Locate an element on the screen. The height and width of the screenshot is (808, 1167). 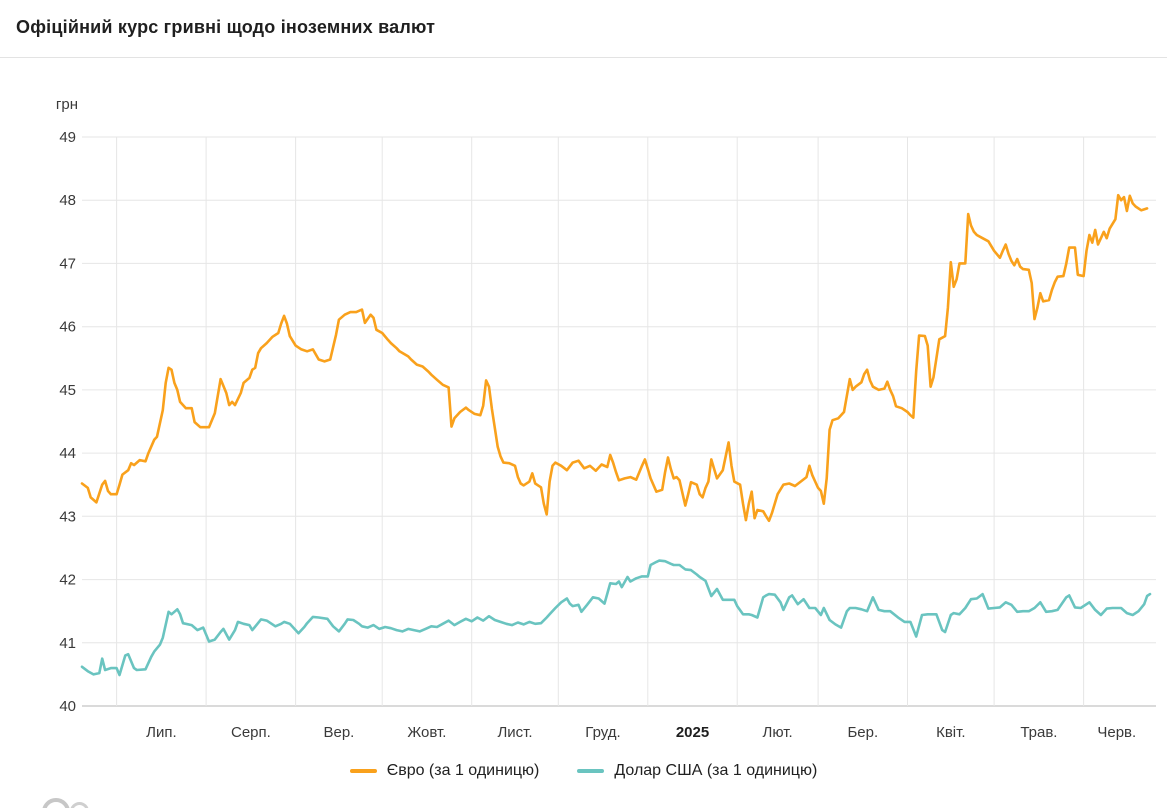
x-tick-label-2025: 2025 is located at coordinates (692, 732).